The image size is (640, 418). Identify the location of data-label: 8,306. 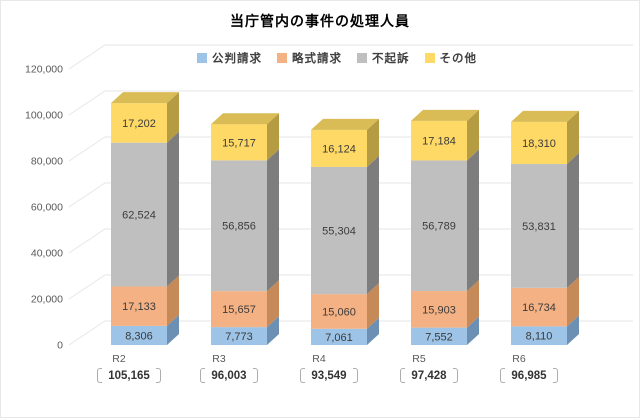
(139, 336).